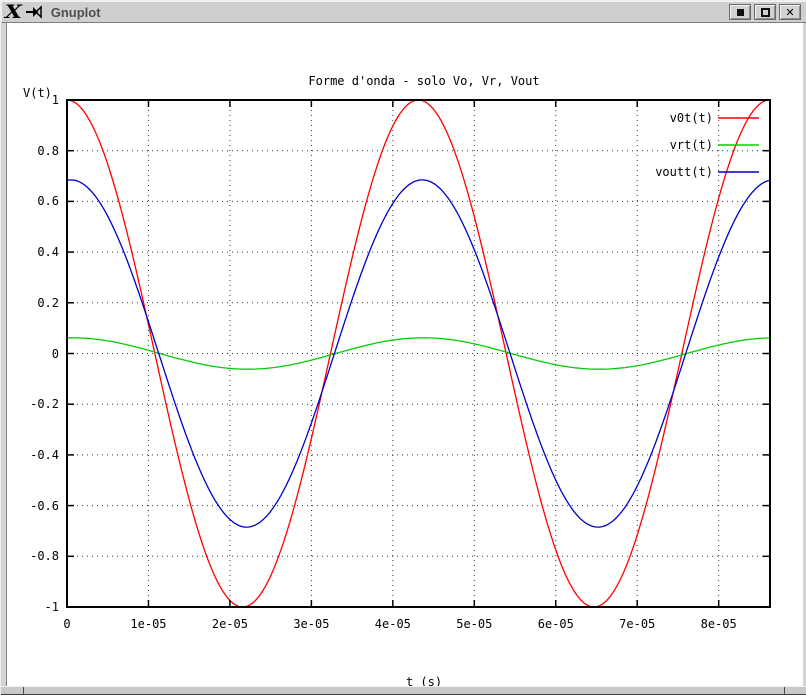 The height and width of the screenshot is (695, 806). Describe the element at coordinates (424, 81) in the screenshot. I see `chart-title: Forme d'onda - solo Vo, Vr, Vout` at that location.